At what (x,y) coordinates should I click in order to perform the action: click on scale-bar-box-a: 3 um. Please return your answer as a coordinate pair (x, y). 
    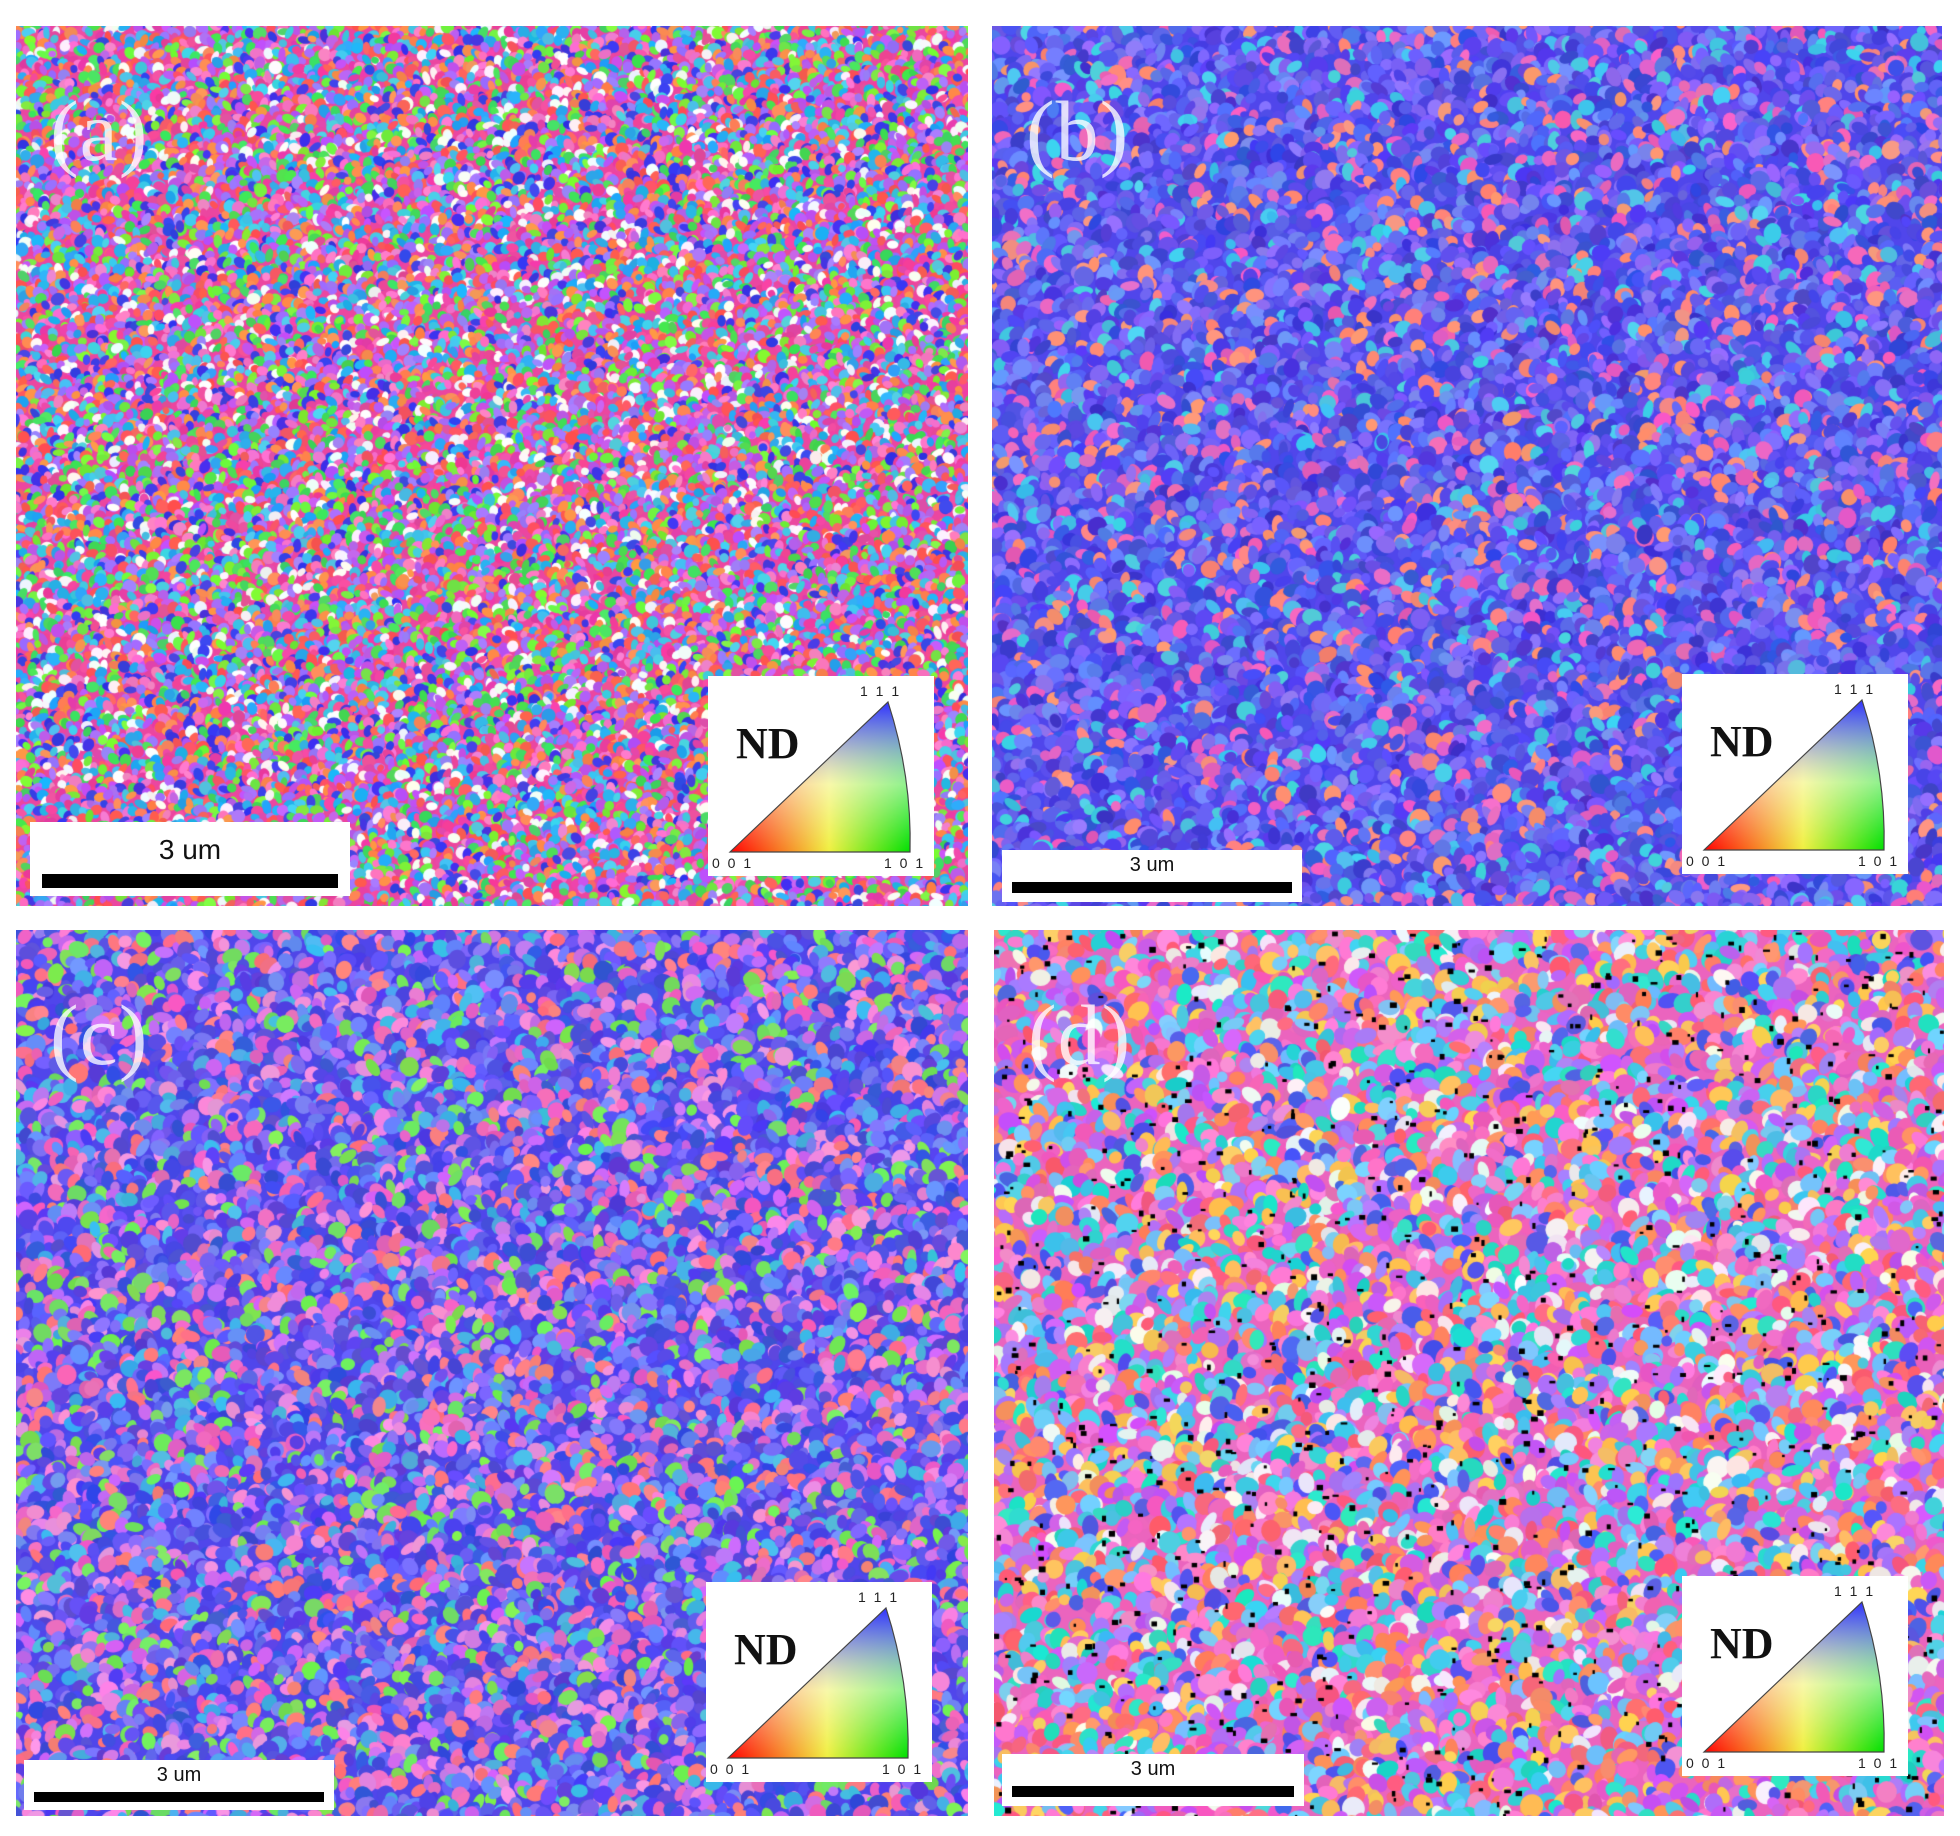
    Looking at the image, I should click on (190, 859).